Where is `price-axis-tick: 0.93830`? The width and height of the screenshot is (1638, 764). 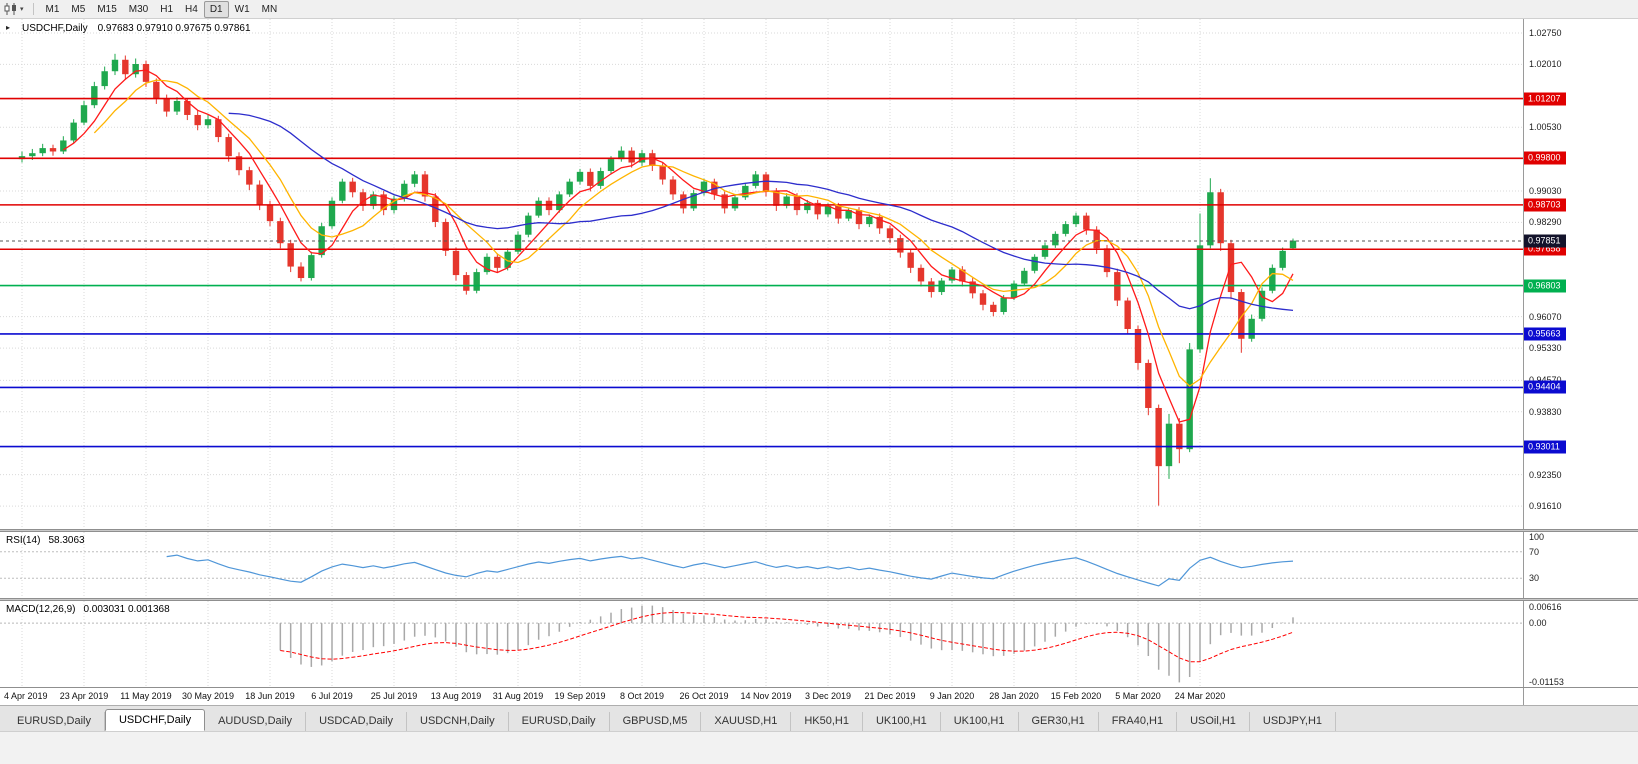 price-axis-tick: 0.93830 is located at coordinates (1545, 411).